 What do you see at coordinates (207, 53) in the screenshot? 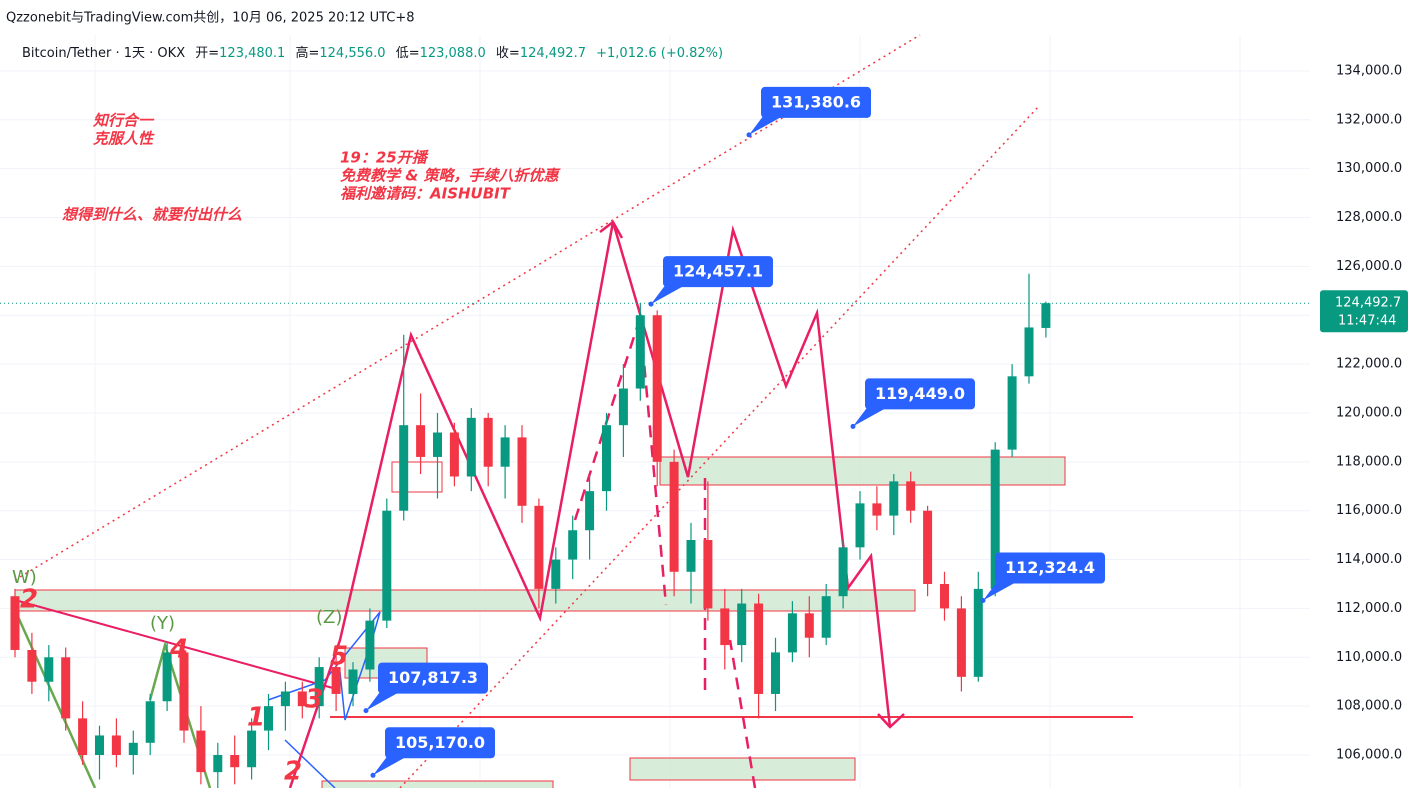
I see `ohlc-label: 开=` at bounding box center [207, 53].